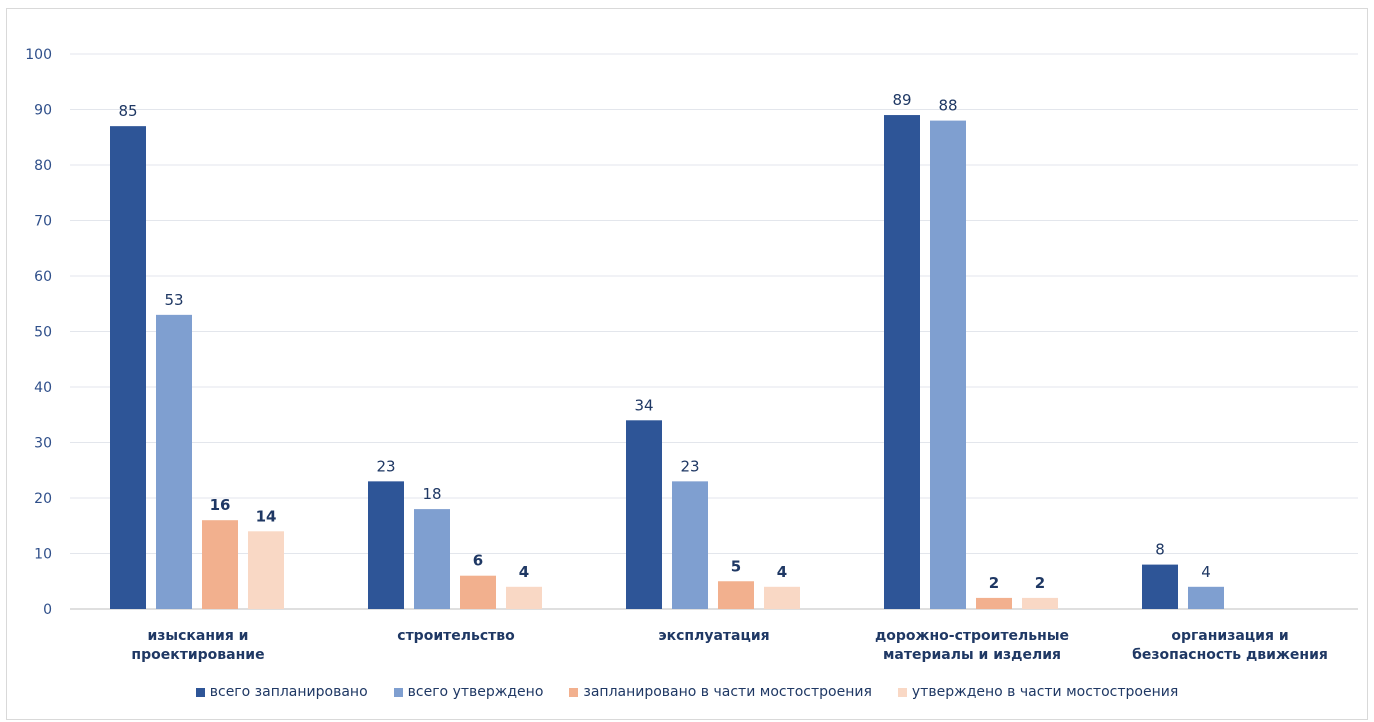 The width and height of the screenshot is (1374, 722). Describe the element at coordinates (127, 111) in the screenshot. I see `data-label: 85` at that location.